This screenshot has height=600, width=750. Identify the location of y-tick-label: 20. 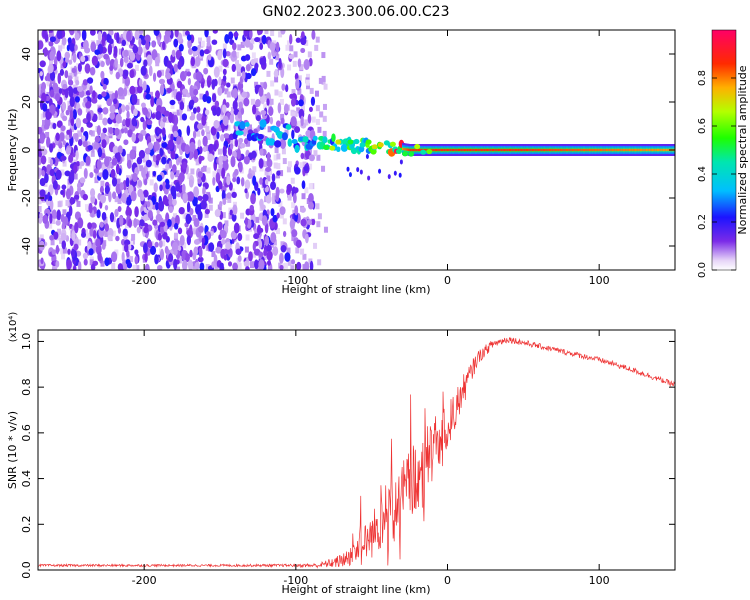
(26, 102).